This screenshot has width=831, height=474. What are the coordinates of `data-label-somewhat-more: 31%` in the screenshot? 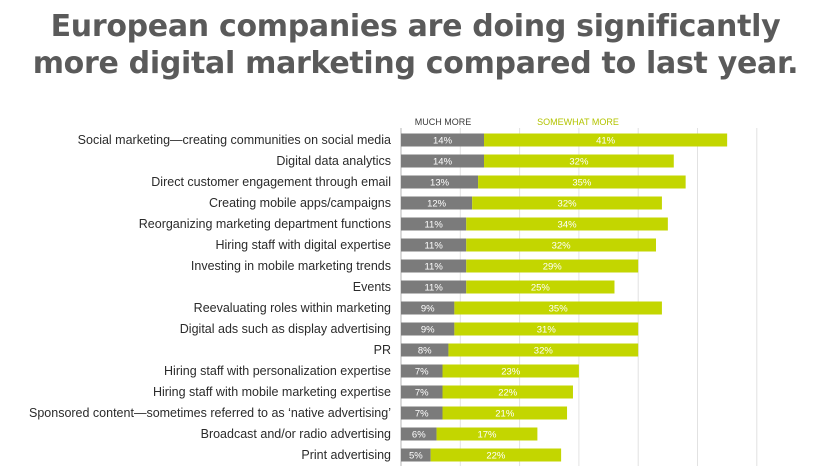 It's located at (547, 330).